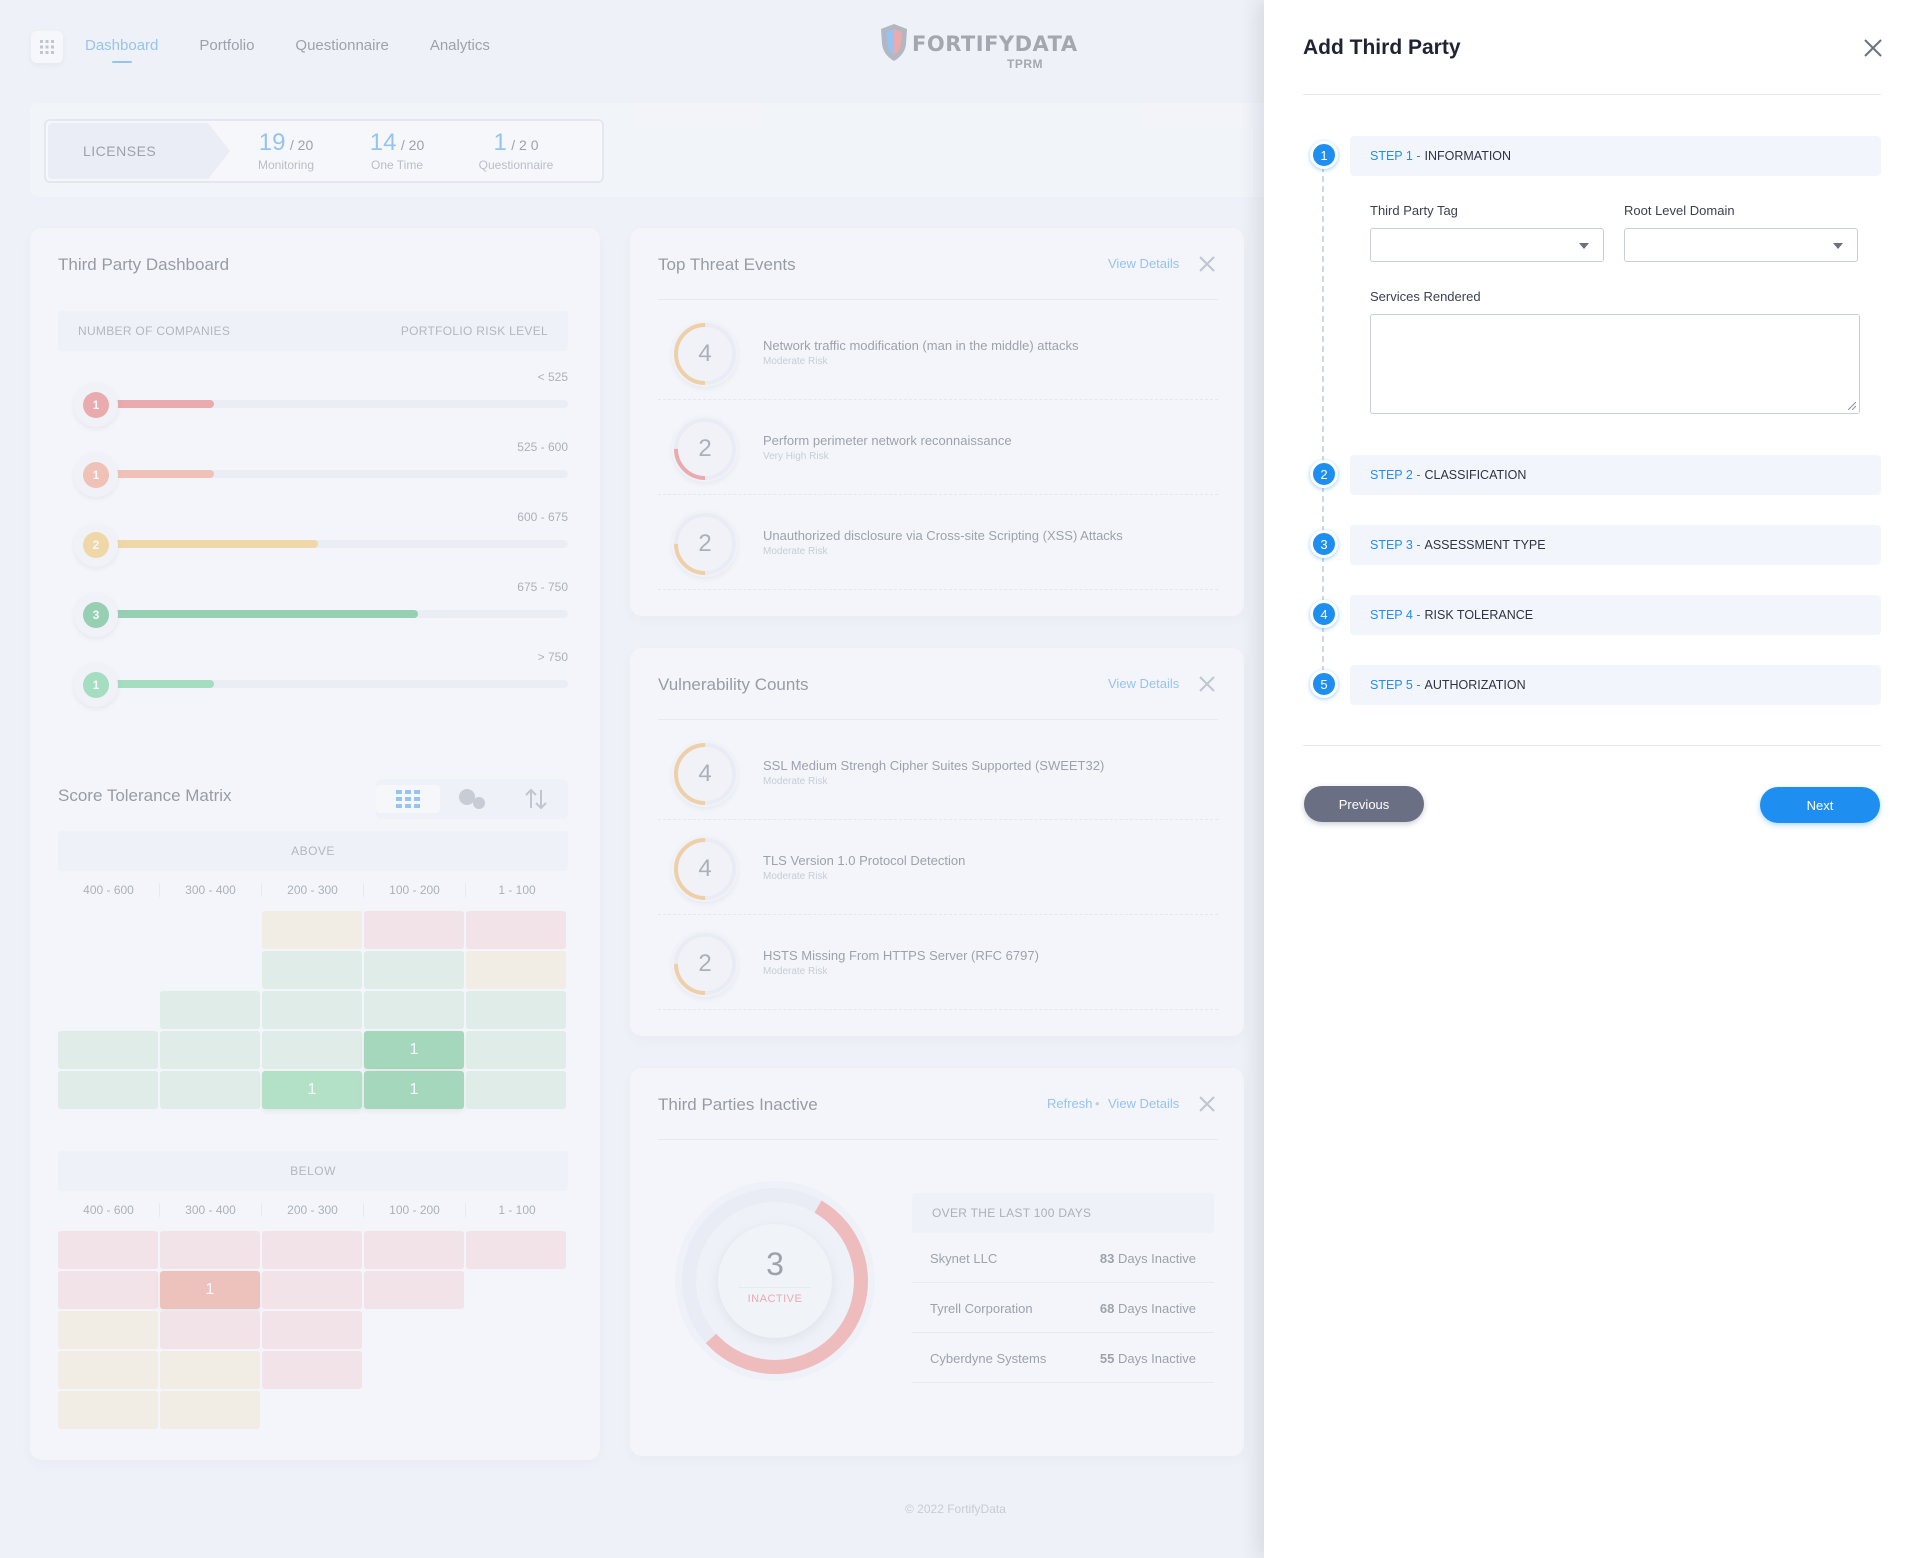 The width and height of the screenshot is (1920, 1558). I want to click on license-monitoring-total: / 20, so click(301, 145).